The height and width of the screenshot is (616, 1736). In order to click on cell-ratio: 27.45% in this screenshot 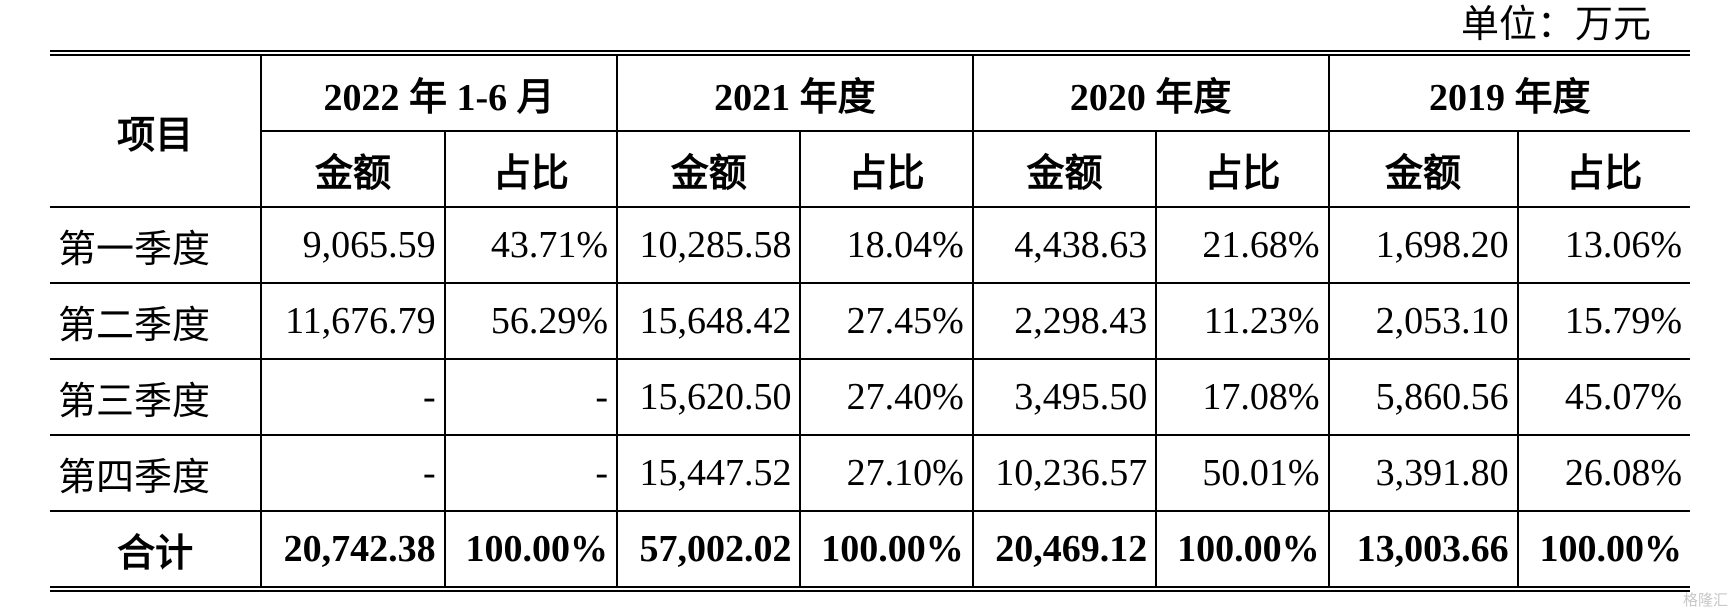, I will do `click(886, 321)`.